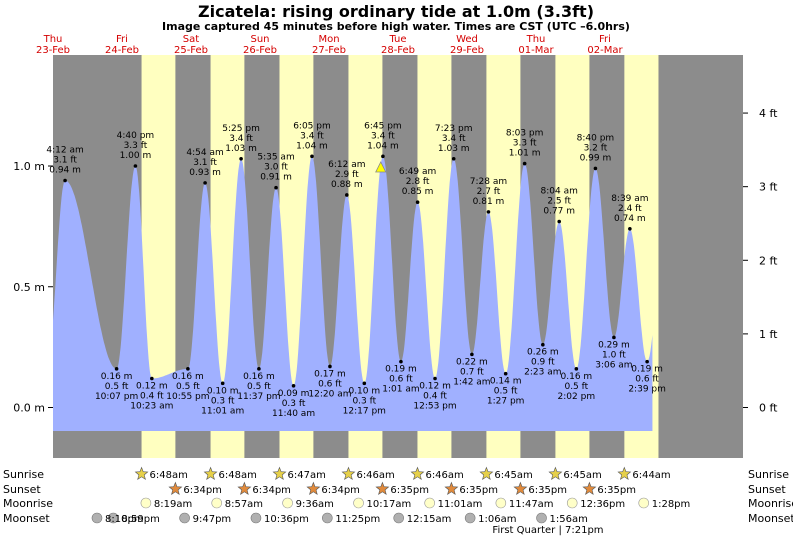  What do you see at coordinates (531, 504) in the screenshot?
I see `astro-event-time: 11:47am` at bounding box center [531, 504].